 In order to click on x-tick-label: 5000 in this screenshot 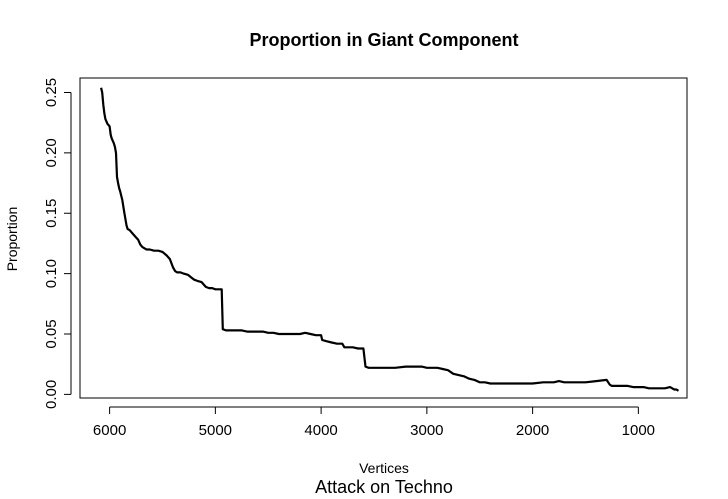, I will do `click(215, 430)`.